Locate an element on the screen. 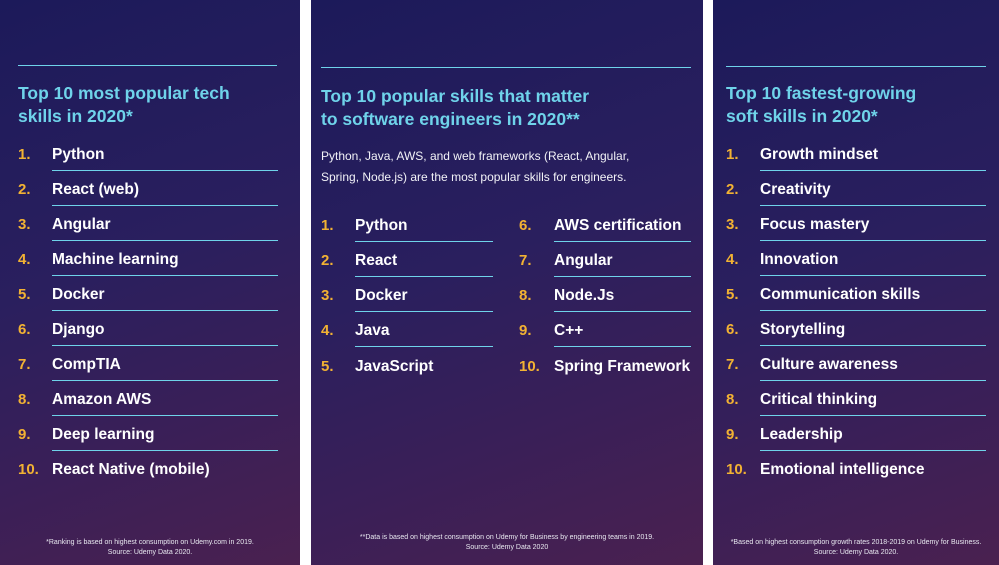  list-item: 3. Docker is located at coordinates (407, 303).